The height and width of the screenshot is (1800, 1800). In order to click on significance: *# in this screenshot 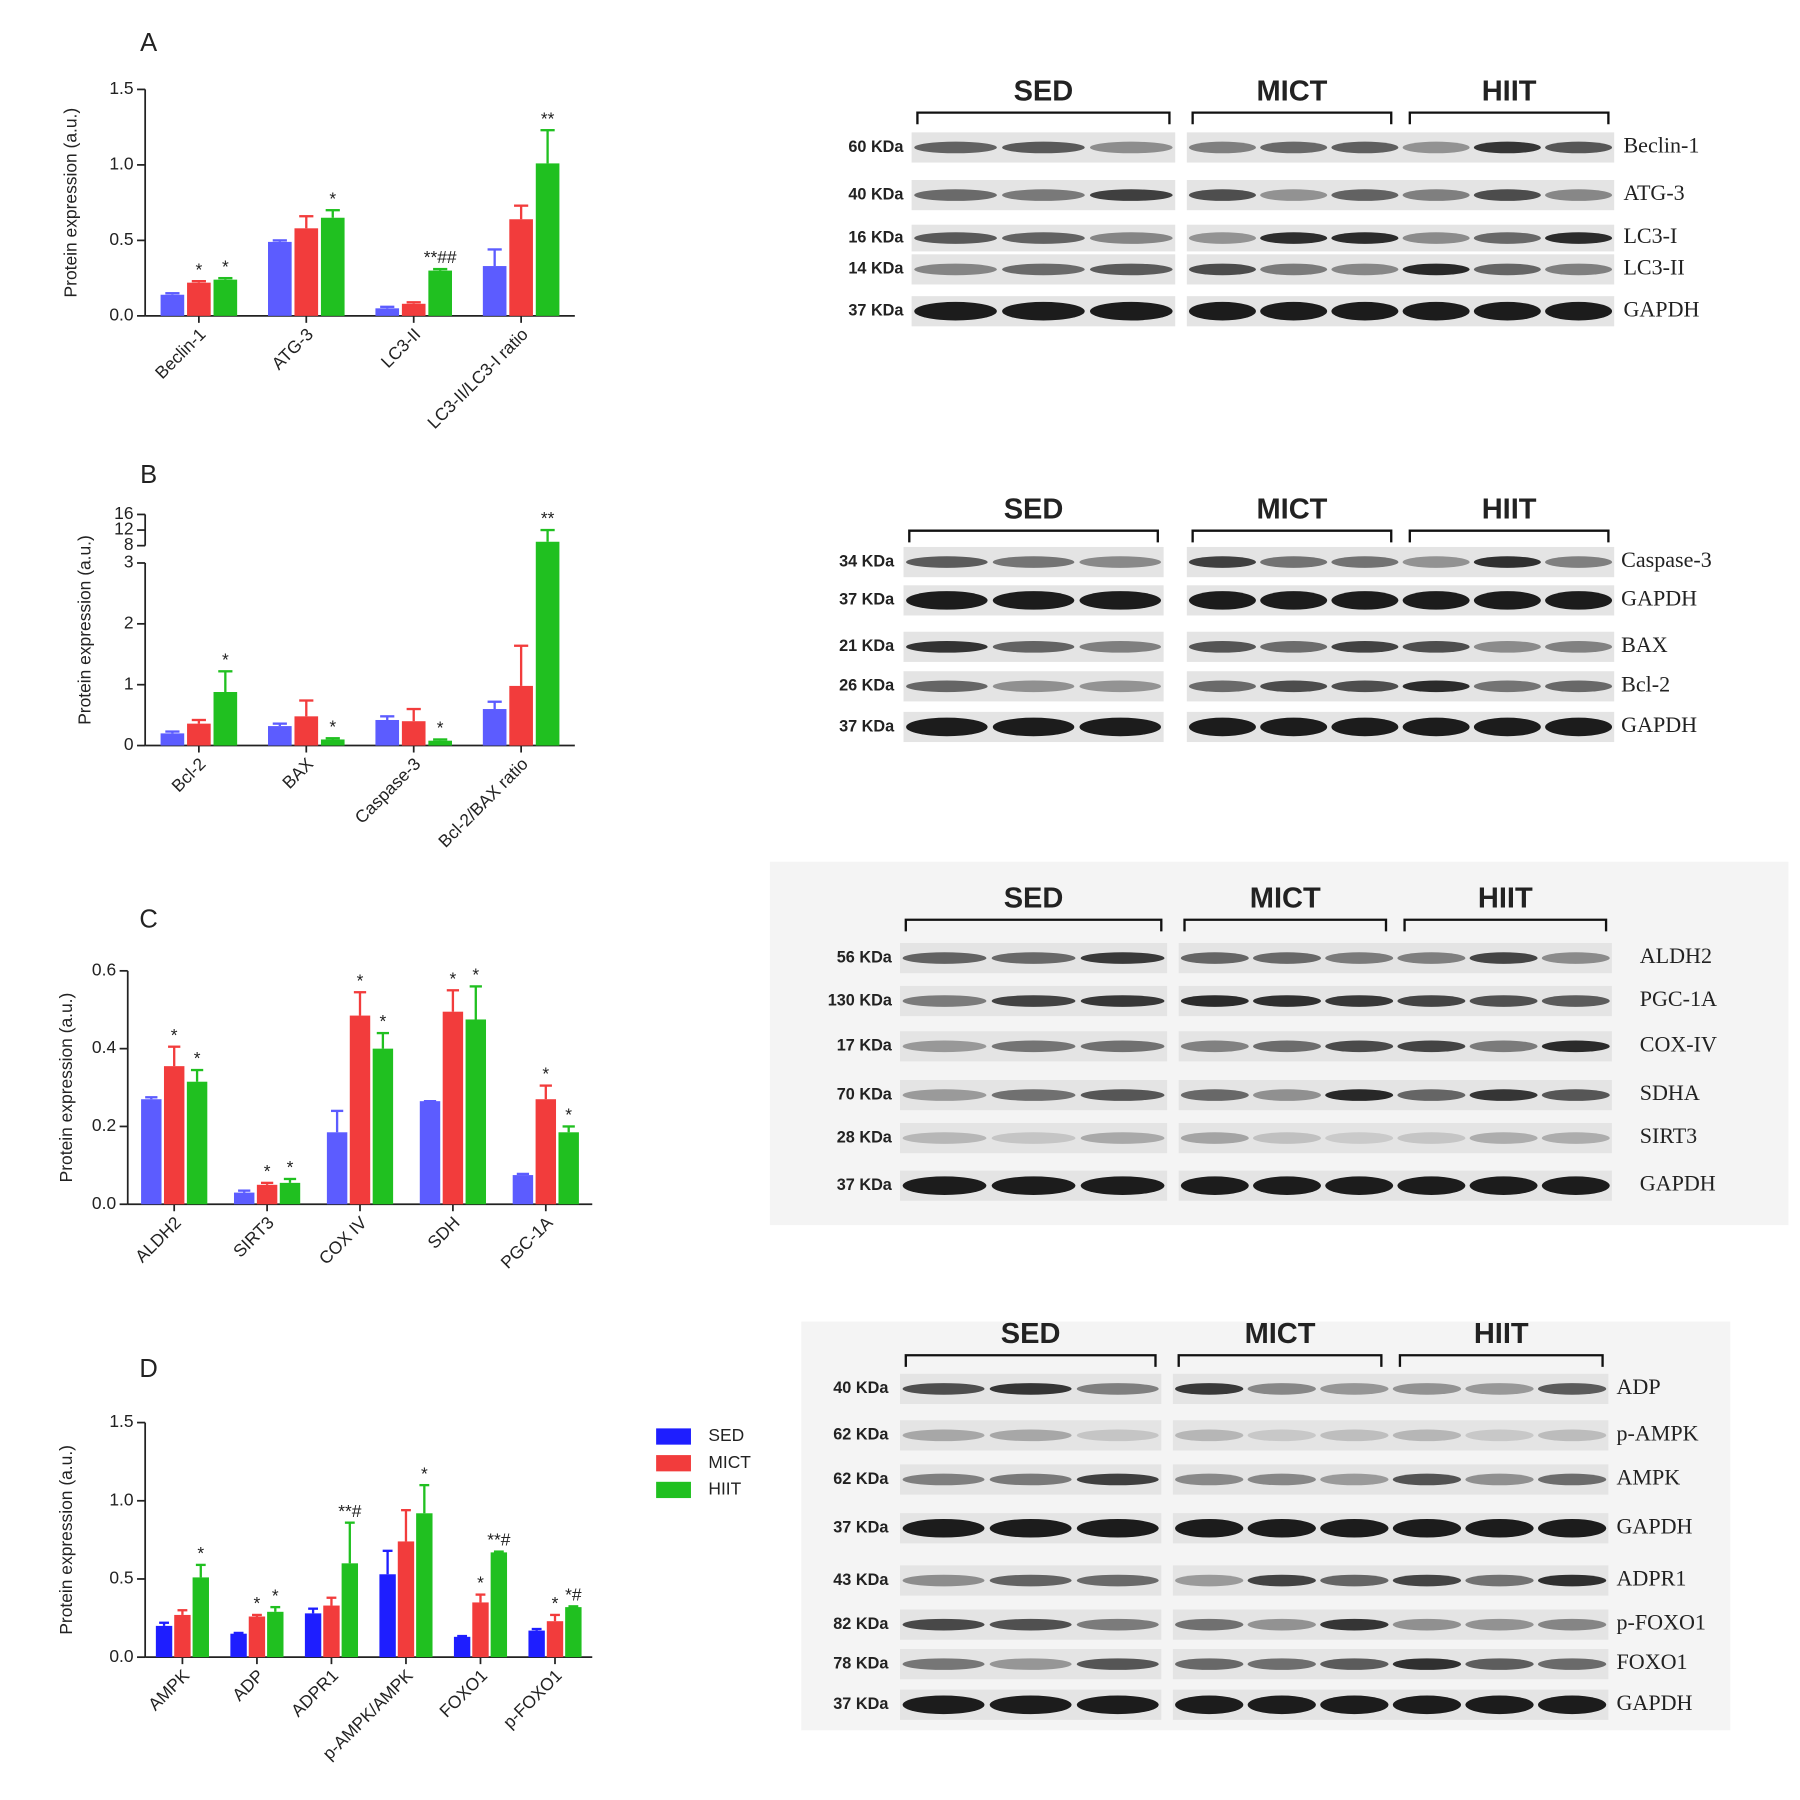, I will do `click(573, 1594)`.